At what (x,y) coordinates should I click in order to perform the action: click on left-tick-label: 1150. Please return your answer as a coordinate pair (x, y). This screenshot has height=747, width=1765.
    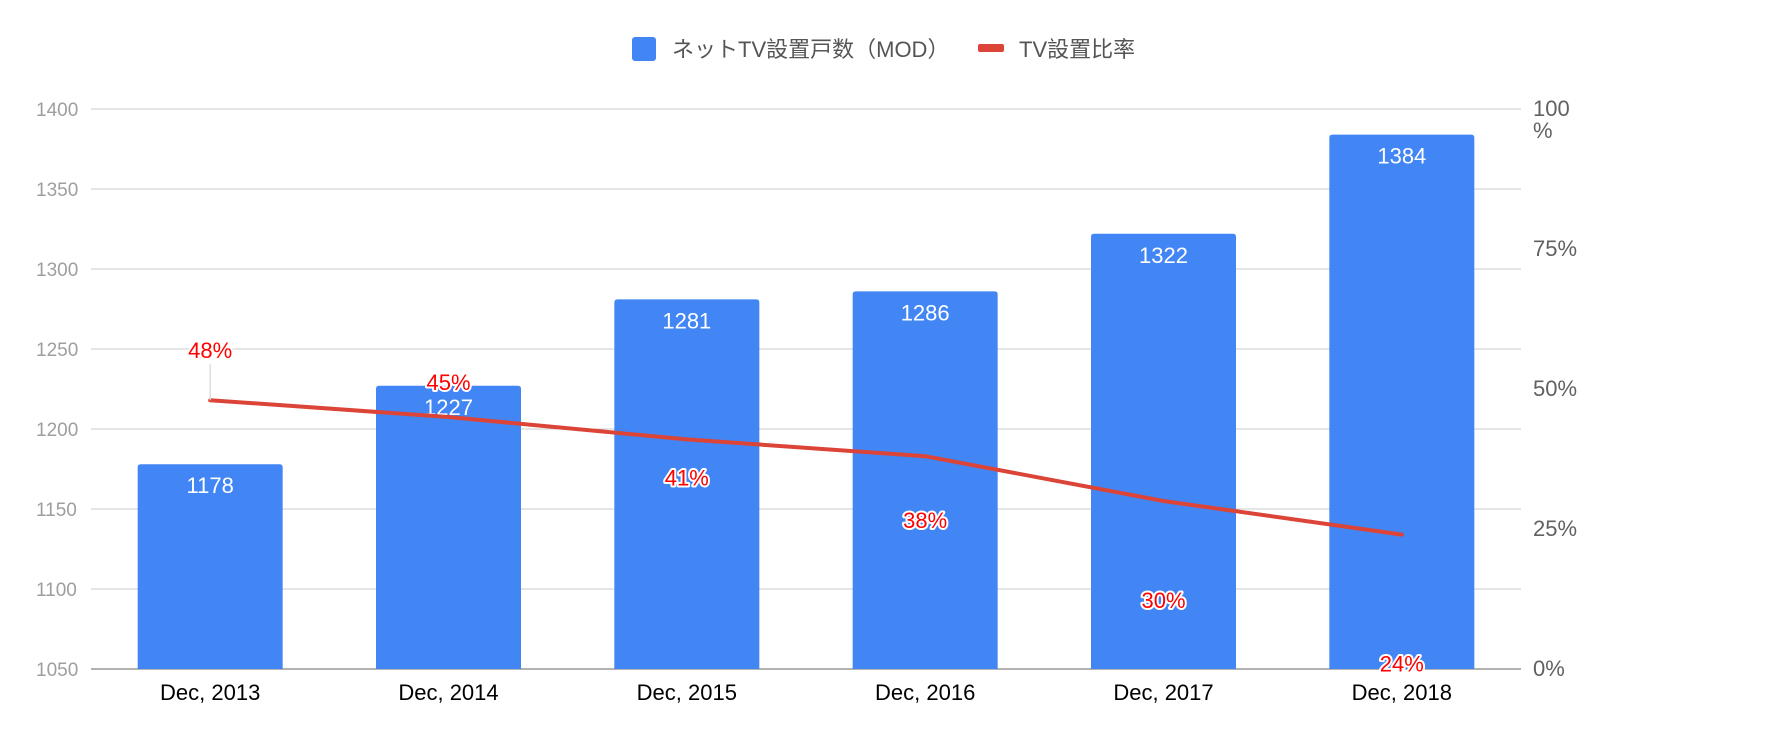
    Looking at the image, I should click on (56, 510).